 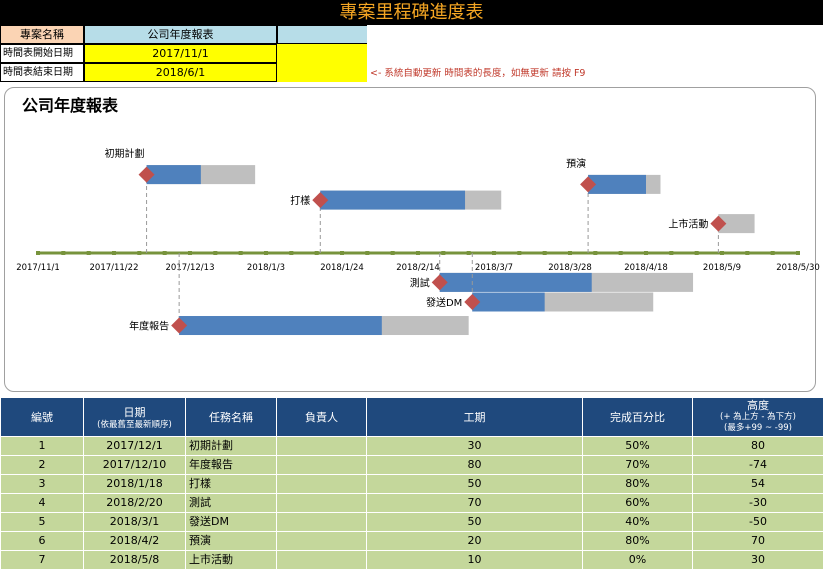 I want to click on cell-percent: 0%, so click(x=637, y=560).